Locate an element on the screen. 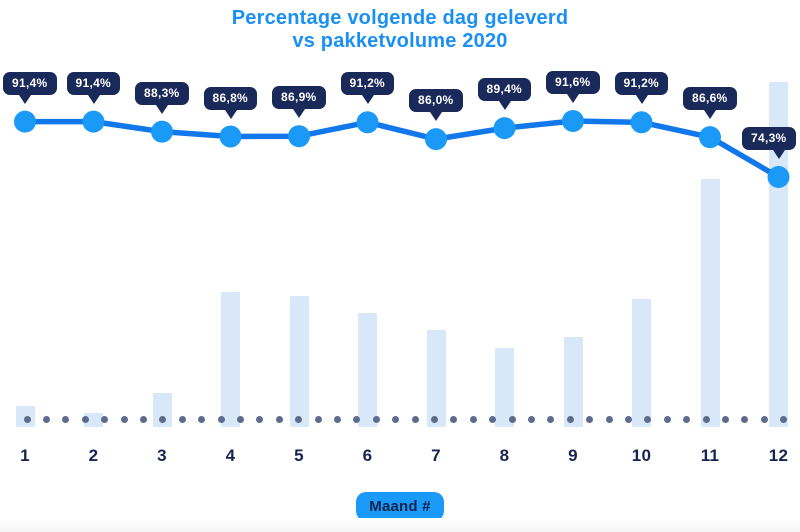 Image resolution: width=800 pixels, height=532 pixels. x-axis-label-month-12: 12 is located at coordinates (778, 455).